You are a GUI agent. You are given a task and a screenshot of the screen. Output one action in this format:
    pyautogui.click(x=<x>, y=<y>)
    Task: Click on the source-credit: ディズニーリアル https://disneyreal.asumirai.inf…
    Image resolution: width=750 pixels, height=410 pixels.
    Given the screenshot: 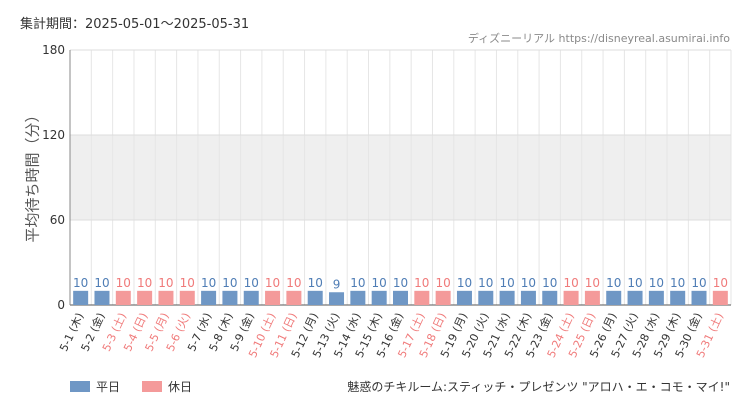 What is the action you would take?
    pyautogui.click(x=598, y=38)
    